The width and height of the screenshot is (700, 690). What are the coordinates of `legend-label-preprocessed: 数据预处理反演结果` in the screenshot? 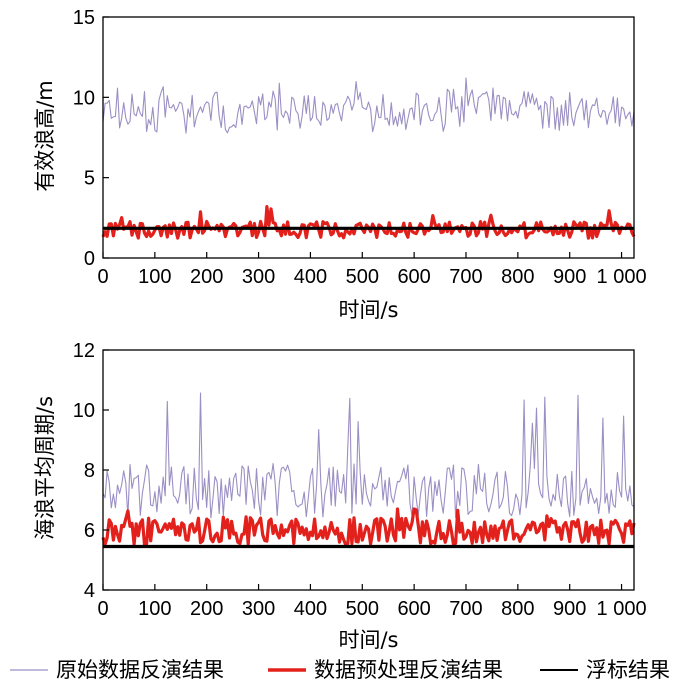 It's located at (408, 670).